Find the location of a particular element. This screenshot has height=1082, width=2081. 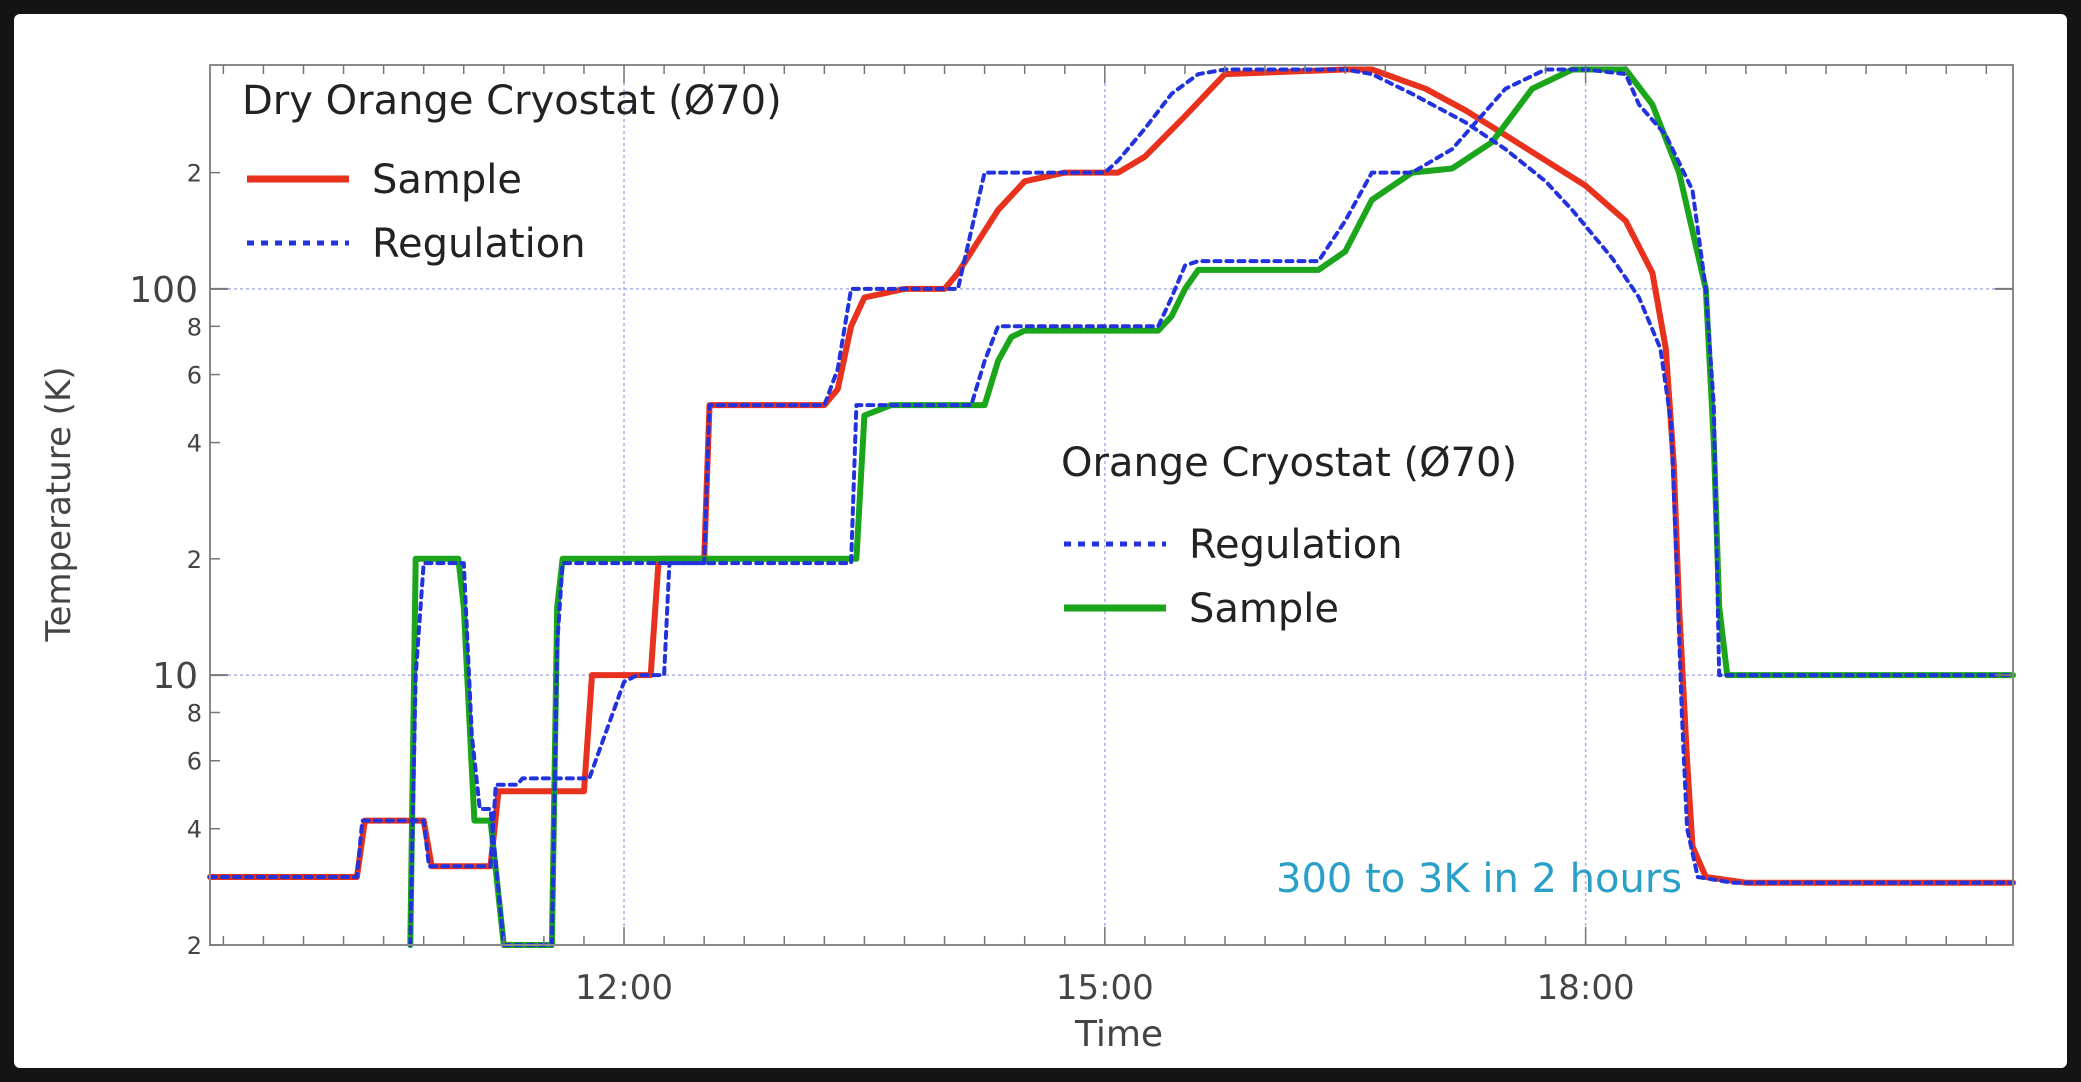

legend-orange-regulation-label: Regulation is located at coordinates (1296, 545).